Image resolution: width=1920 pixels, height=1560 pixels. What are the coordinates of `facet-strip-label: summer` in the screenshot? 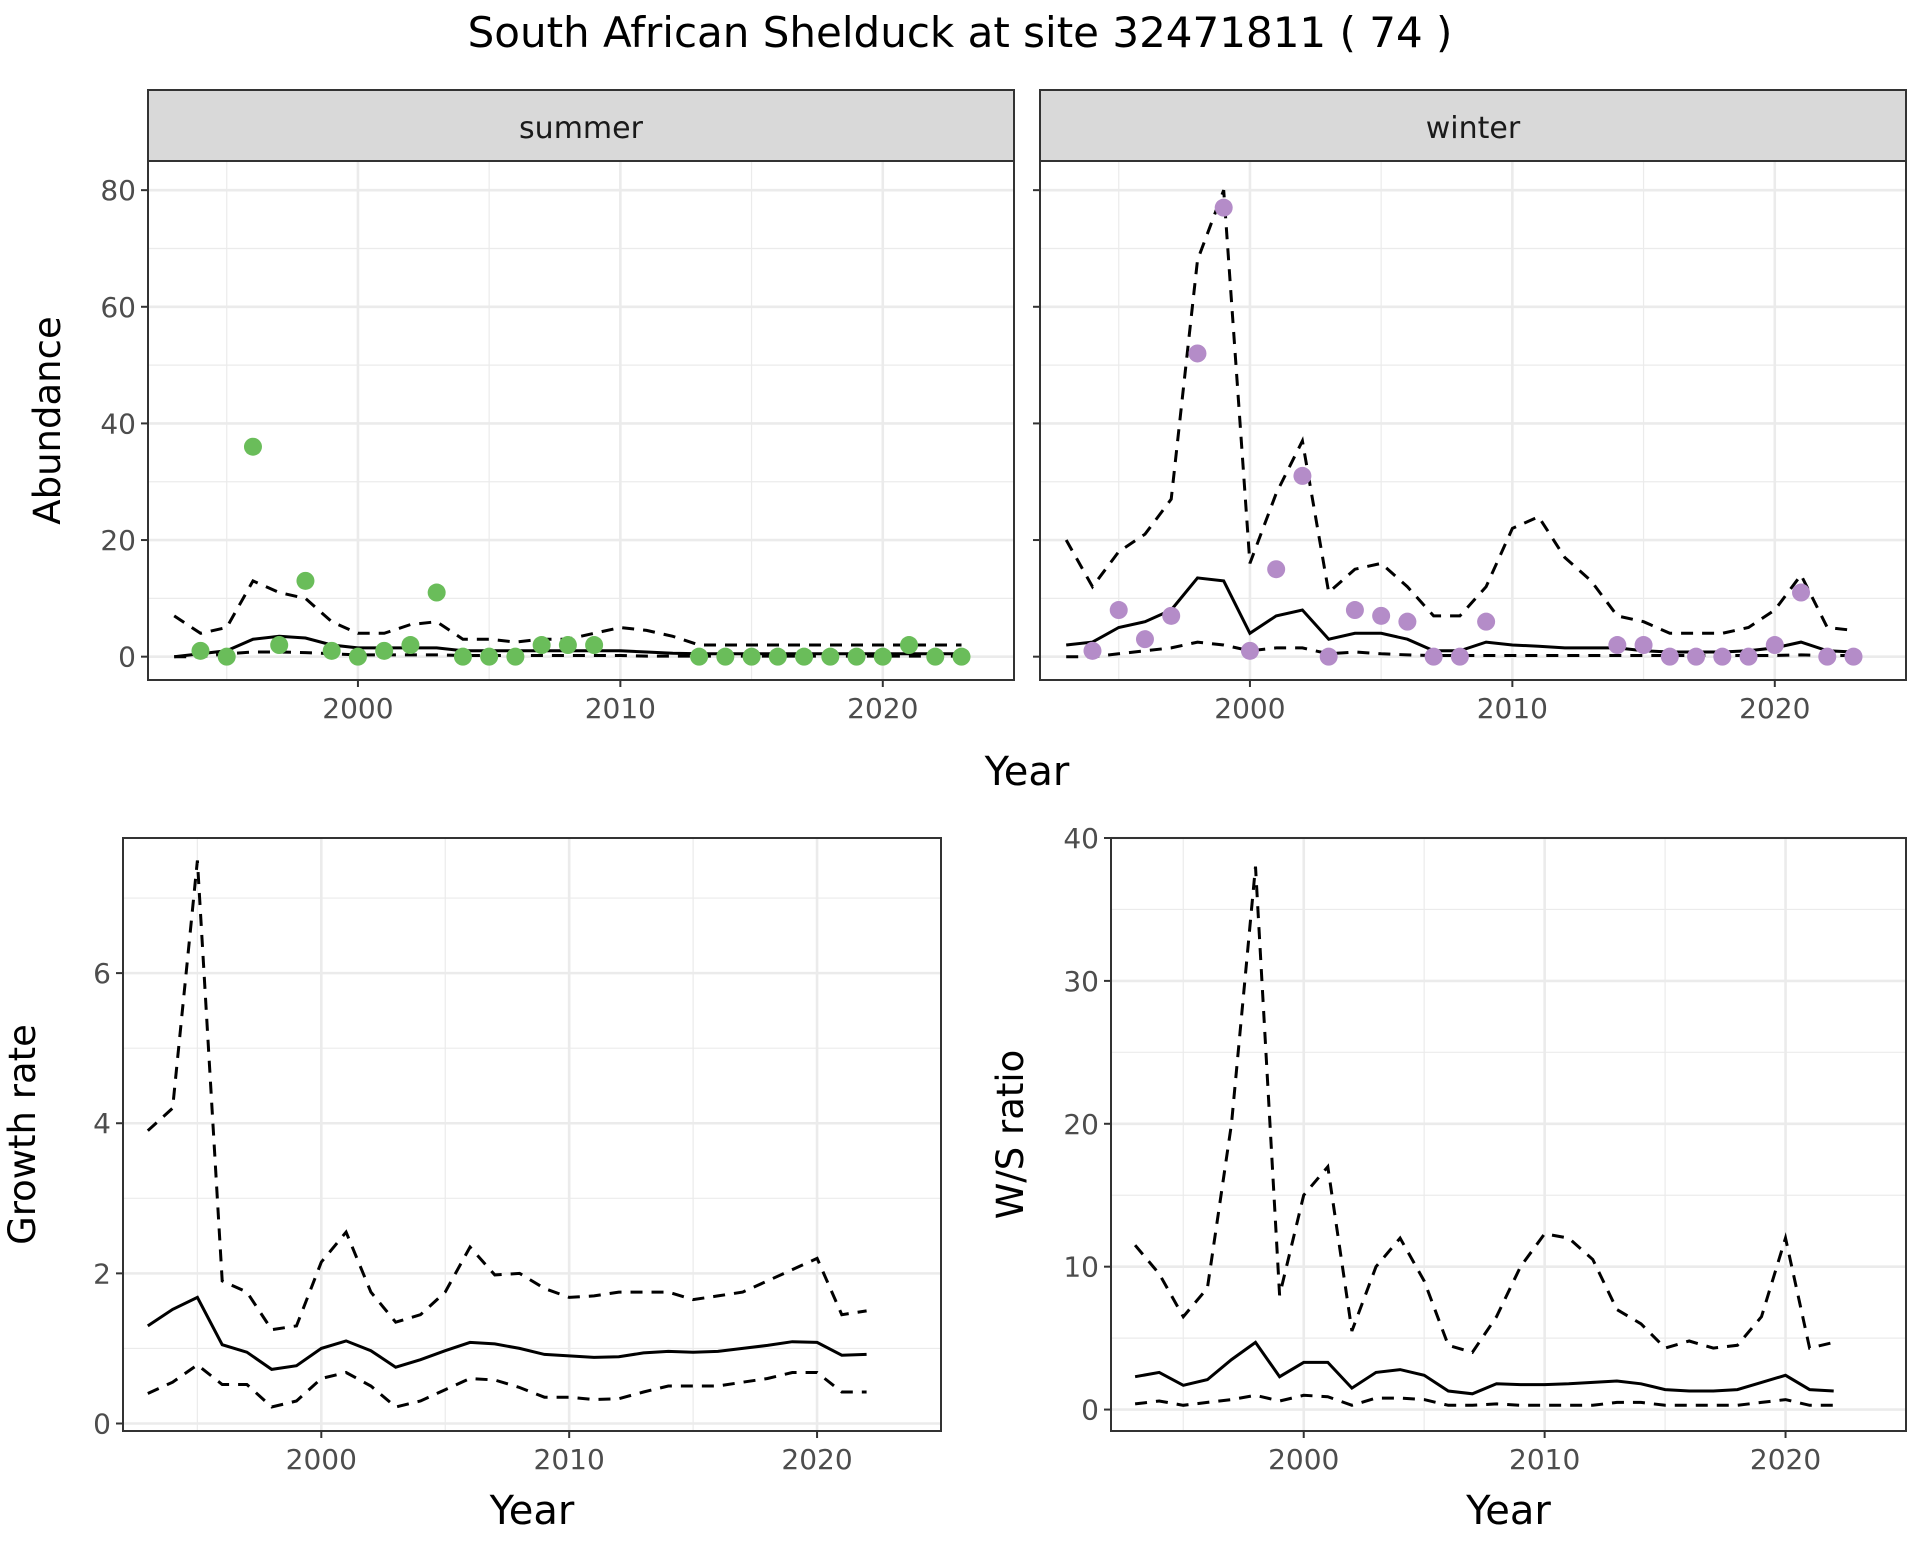 It's located at (581, 128).